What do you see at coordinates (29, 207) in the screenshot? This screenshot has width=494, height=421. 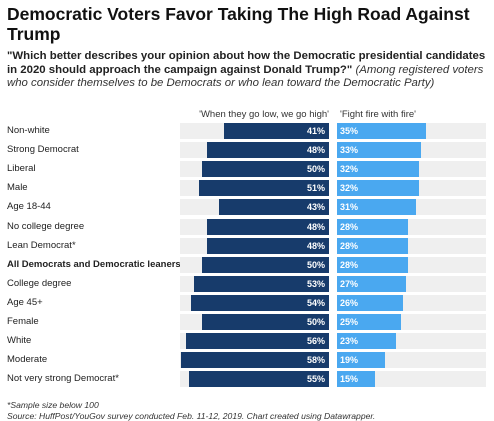 I see `category-label: Age 18-44` at bounding box center [29, 207].